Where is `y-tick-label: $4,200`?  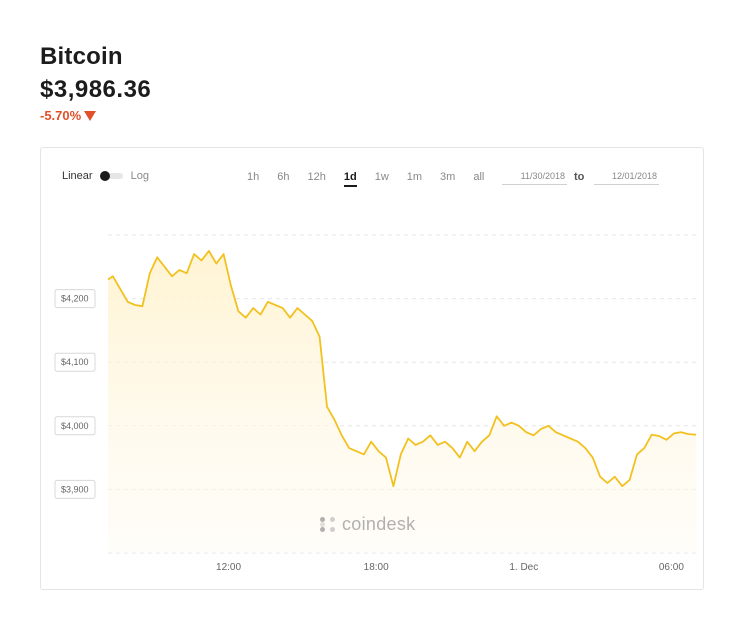 y-tick-label: $4,200 is located at coordinates (75, 299).